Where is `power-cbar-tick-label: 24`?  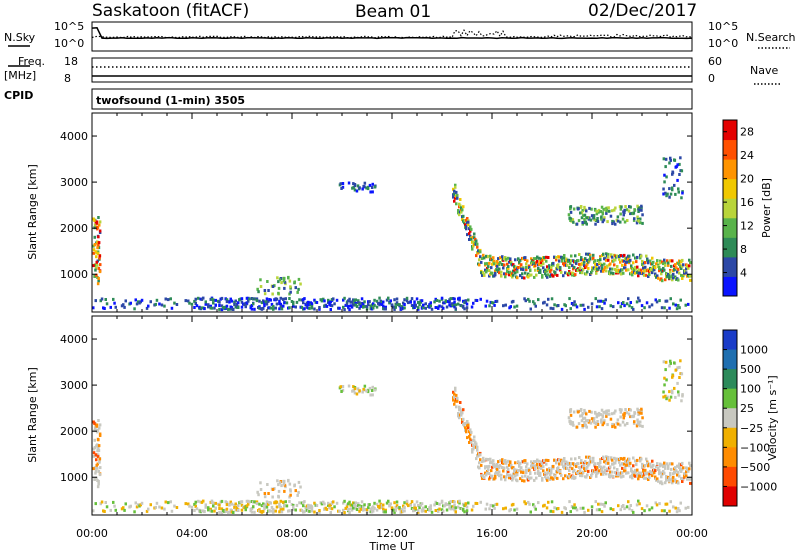 power-cbar-tick-label: 24 is located at coordinates (747, 155).